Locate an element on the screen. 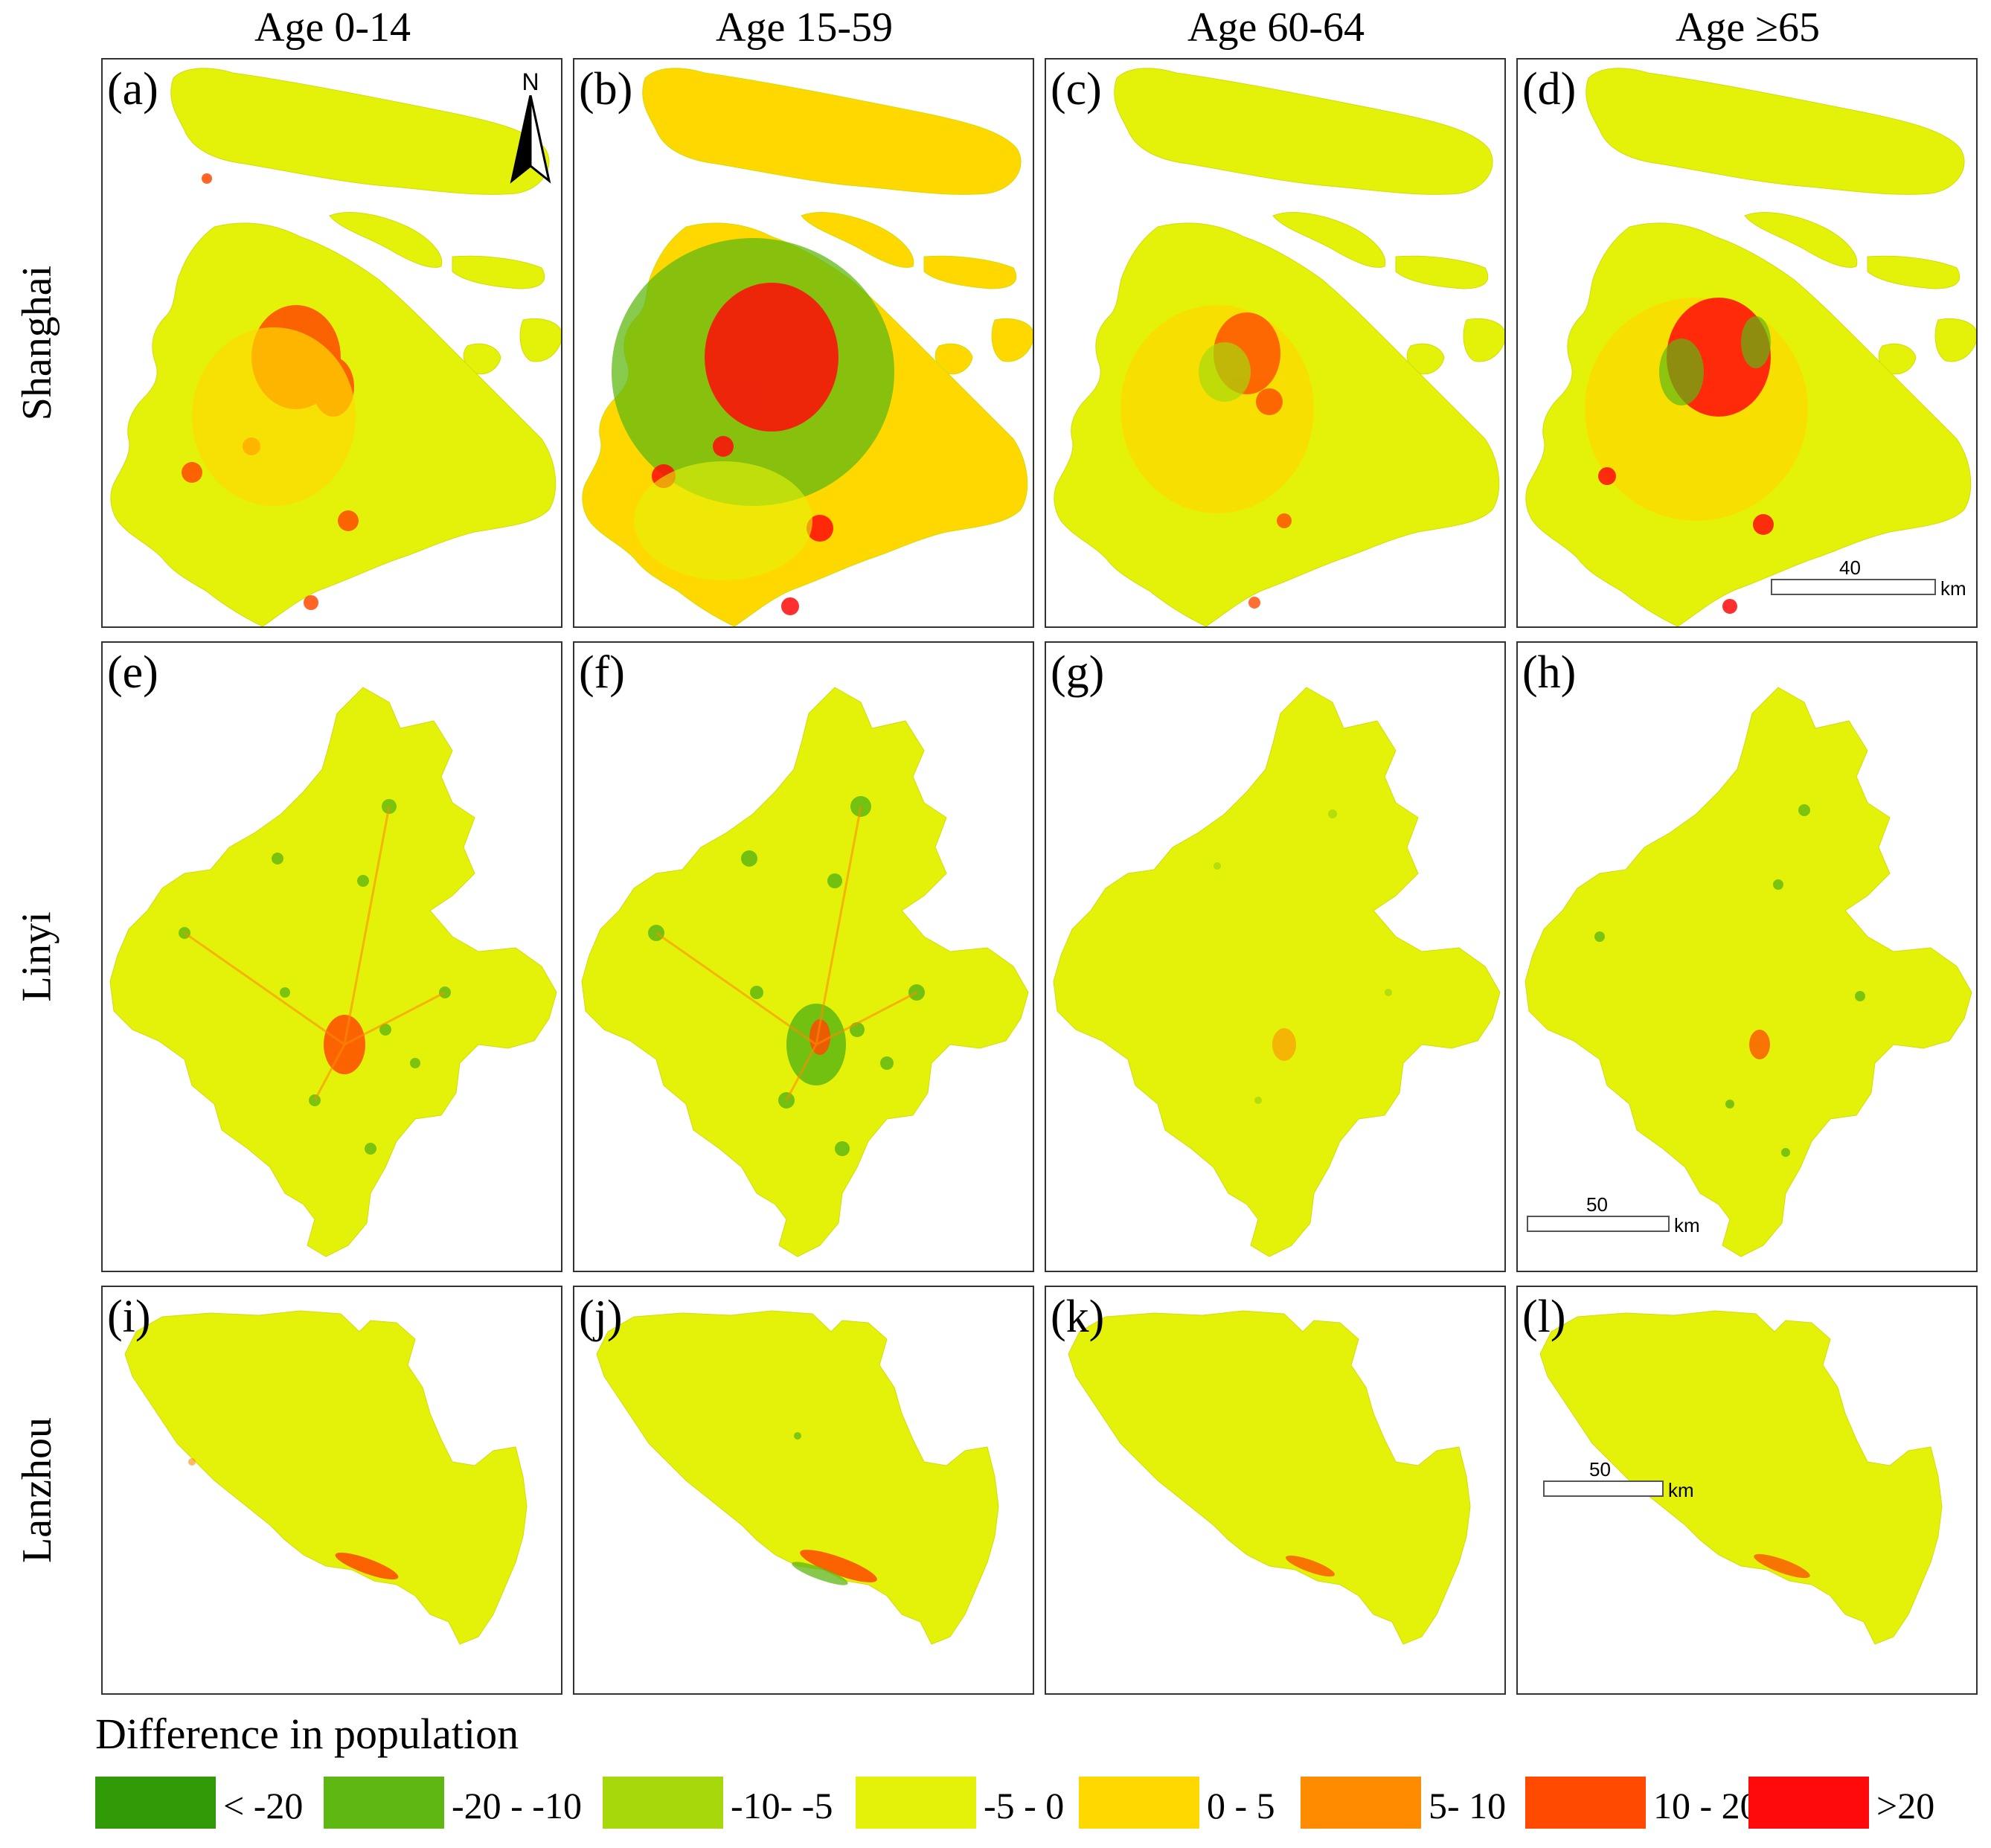 The height and width of the screenshot is (1848, 1991). legend-label: < -20 is located at coordinates (263, 1805).